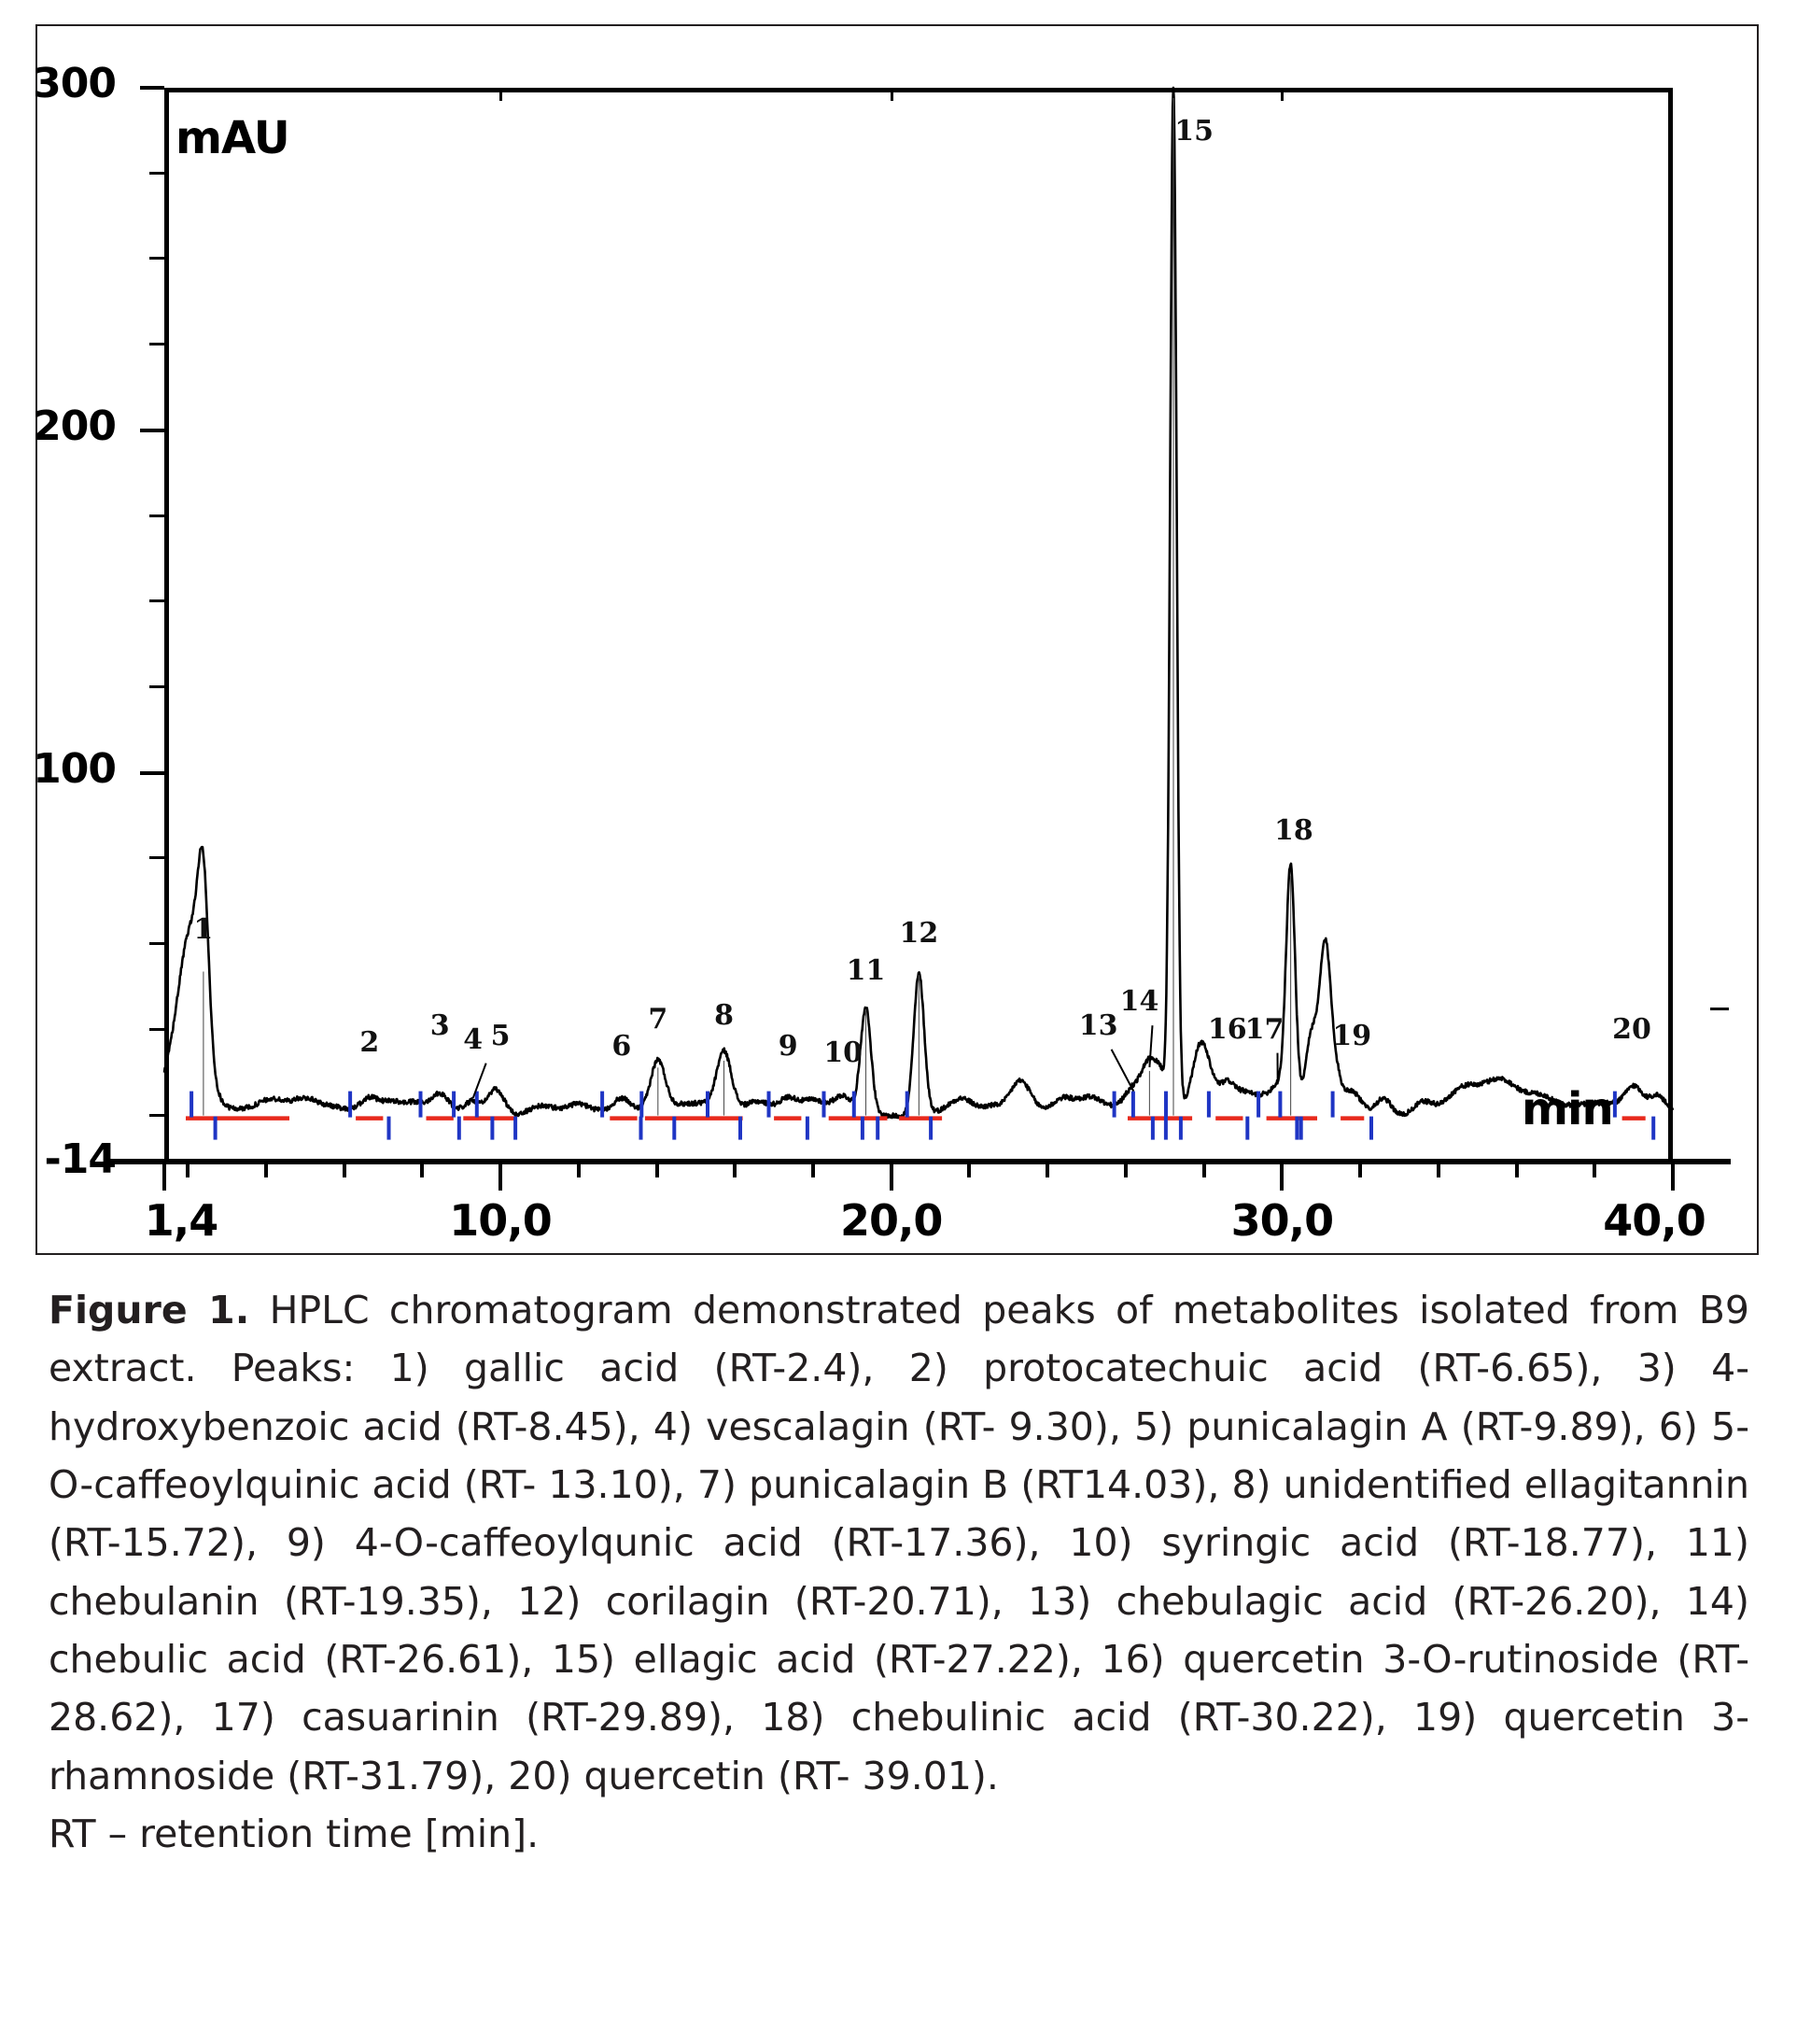 The width and height of the screenshot is (1797, 2044). What do you see at coordinates (370, 1043) in the screenshot?
I see `peak-label-2: 2` at bounding box center [370, 1043].